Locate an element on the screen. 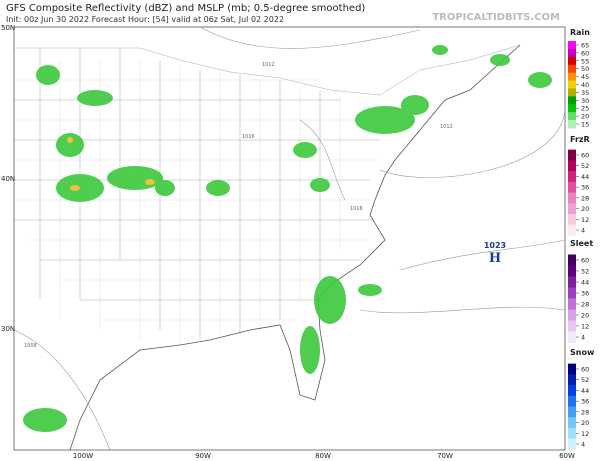 The width and height of the screenshot is (600, 461). lon-label: 100W is located at coordinates (83, 456).